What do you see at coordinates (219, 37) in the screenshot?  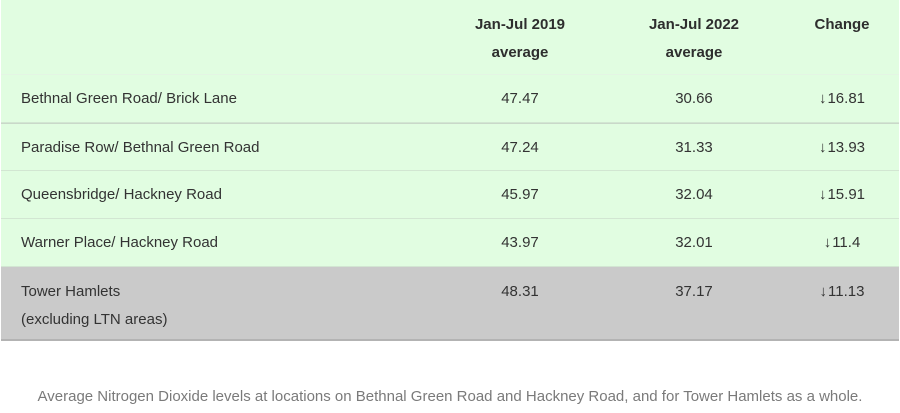 I see `header-location` at bounding box center [219, 37].